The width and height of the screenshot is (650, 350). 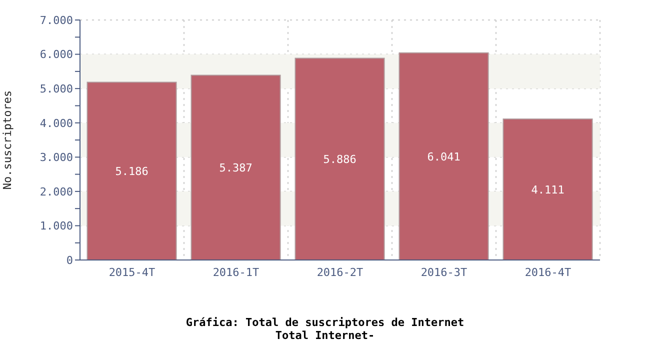 I want to click on x-tick-label: 2016-3T, so click(x=444, y=272).